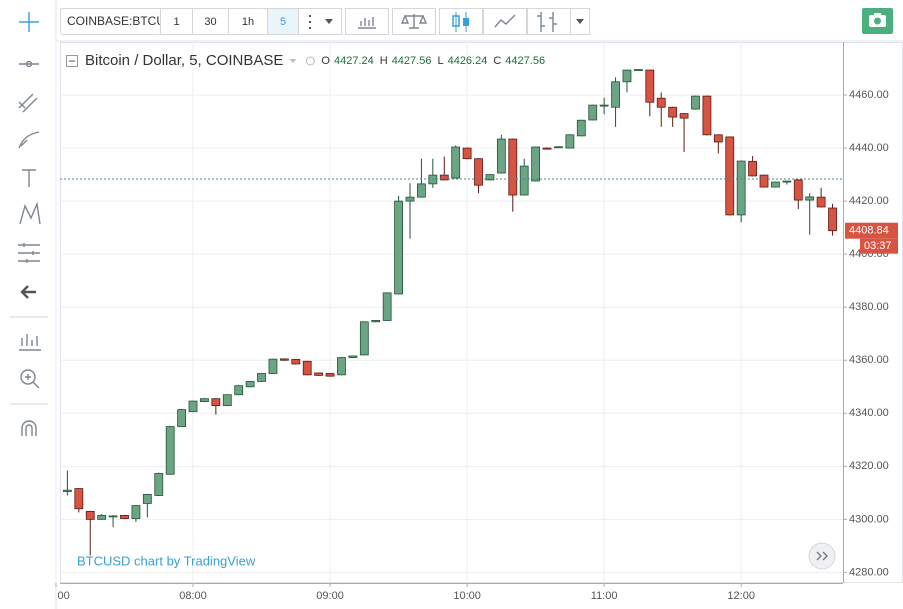 This screenshot has width=903, height=609. I want to click on crosshair-tool, so click(29, 22).